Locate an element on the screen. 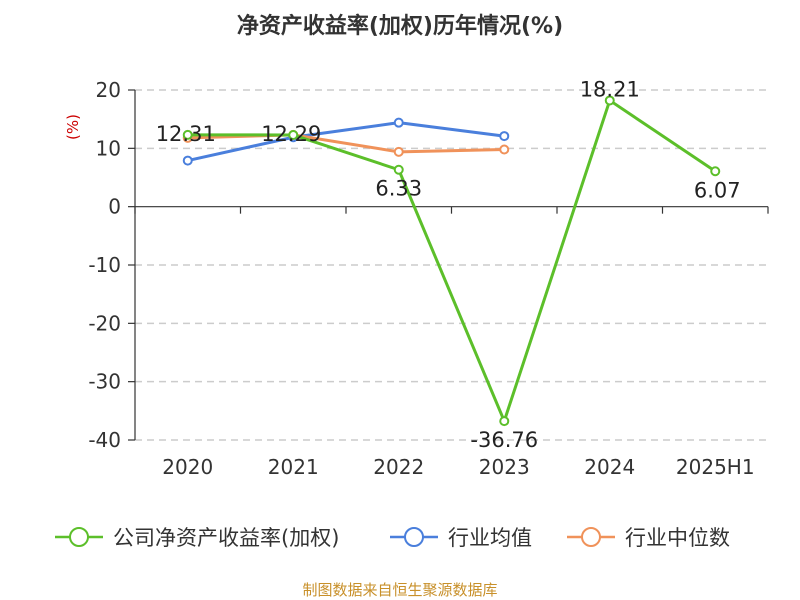 The image size is (800, 600). x-tick-label: 2022 is located at coordinates (398, 467).